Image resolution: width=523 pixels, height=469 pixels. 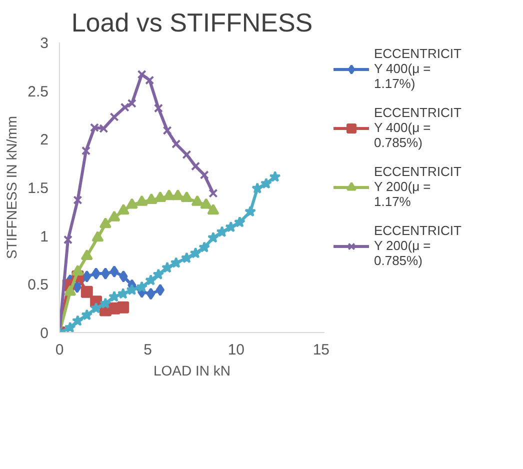 I want to click on y-tick-label: 1, so click(x=44, y=237).